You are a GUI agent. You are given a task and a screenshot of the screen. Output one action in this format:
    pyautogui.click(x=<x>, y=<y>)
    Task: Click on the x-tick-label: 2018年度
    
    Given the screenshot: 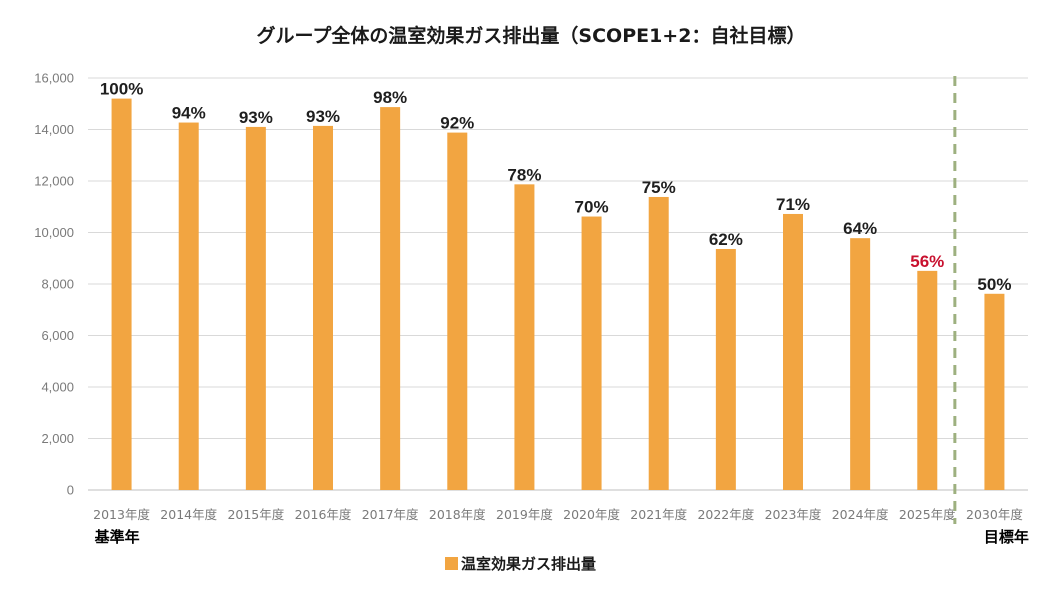 What is the action you would take?
    pyautogui.click(x=457, y=514)
    